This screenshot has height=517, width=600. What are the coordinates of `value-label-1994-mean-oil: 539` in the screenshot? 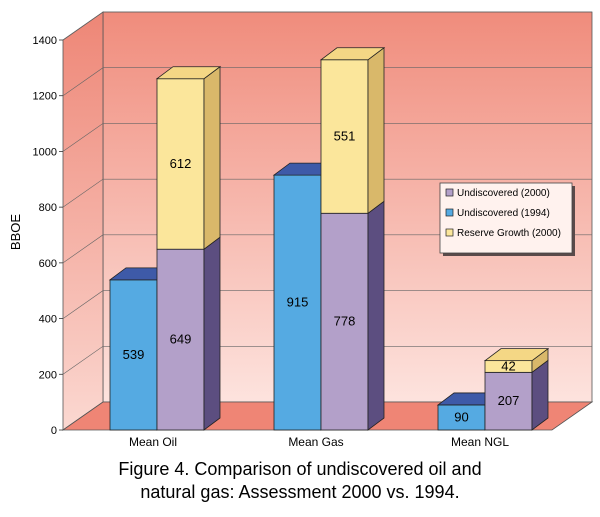 It's located at (134, 354).